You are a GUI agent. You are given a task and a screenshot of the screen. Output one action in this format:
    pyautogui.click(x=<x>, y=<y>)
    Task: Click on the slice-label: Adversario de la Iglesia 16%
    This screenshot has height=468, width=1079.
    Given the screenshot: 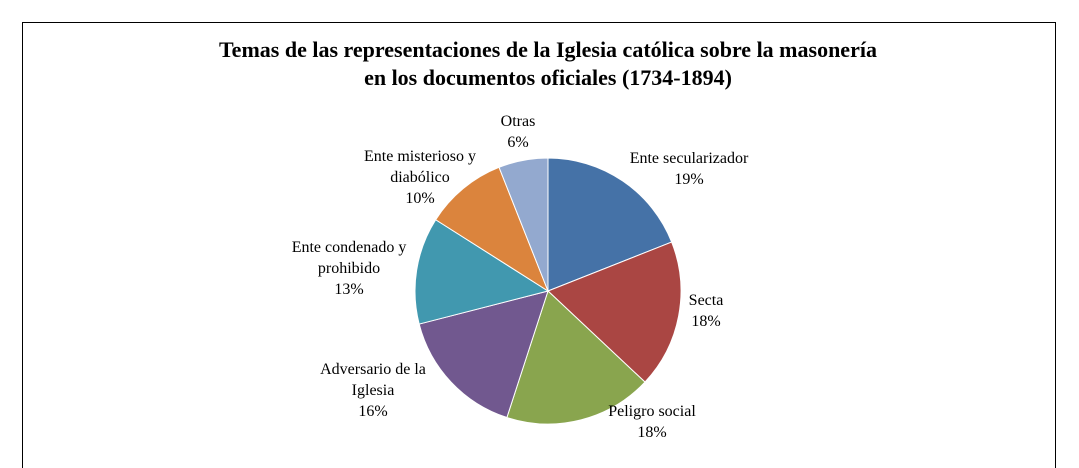 What is the action you would take?
    pyautogui.click(x=373, y=390)
    